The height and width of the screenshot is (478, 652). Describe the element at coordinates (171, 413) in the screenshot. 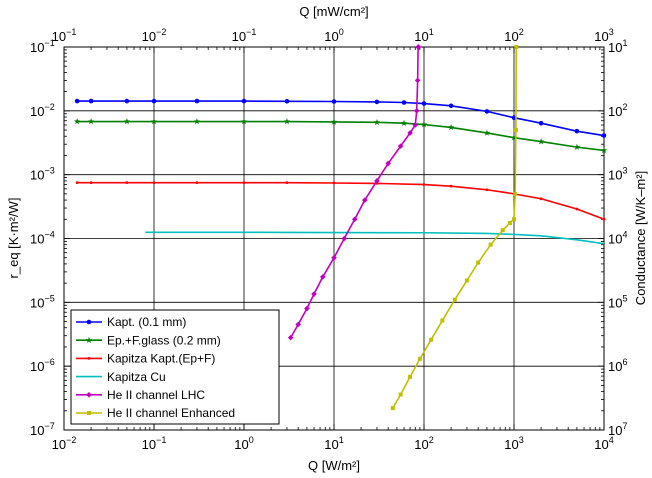

I see `legend-label: He II channel Enhanced` at that location.